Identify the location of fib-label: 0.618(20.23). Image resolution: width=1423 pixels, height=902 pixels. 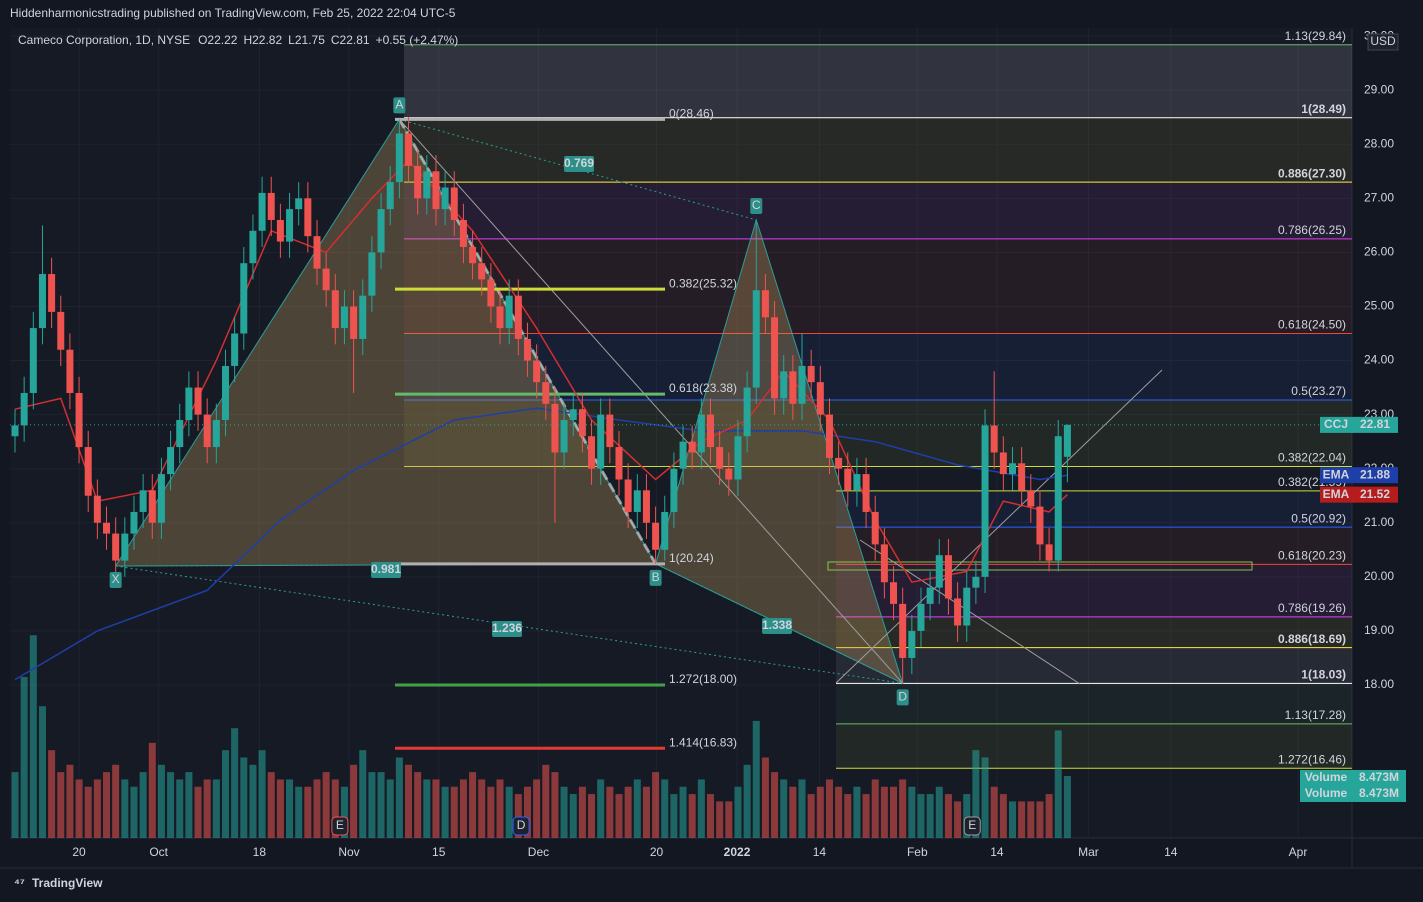
(1312, 556).